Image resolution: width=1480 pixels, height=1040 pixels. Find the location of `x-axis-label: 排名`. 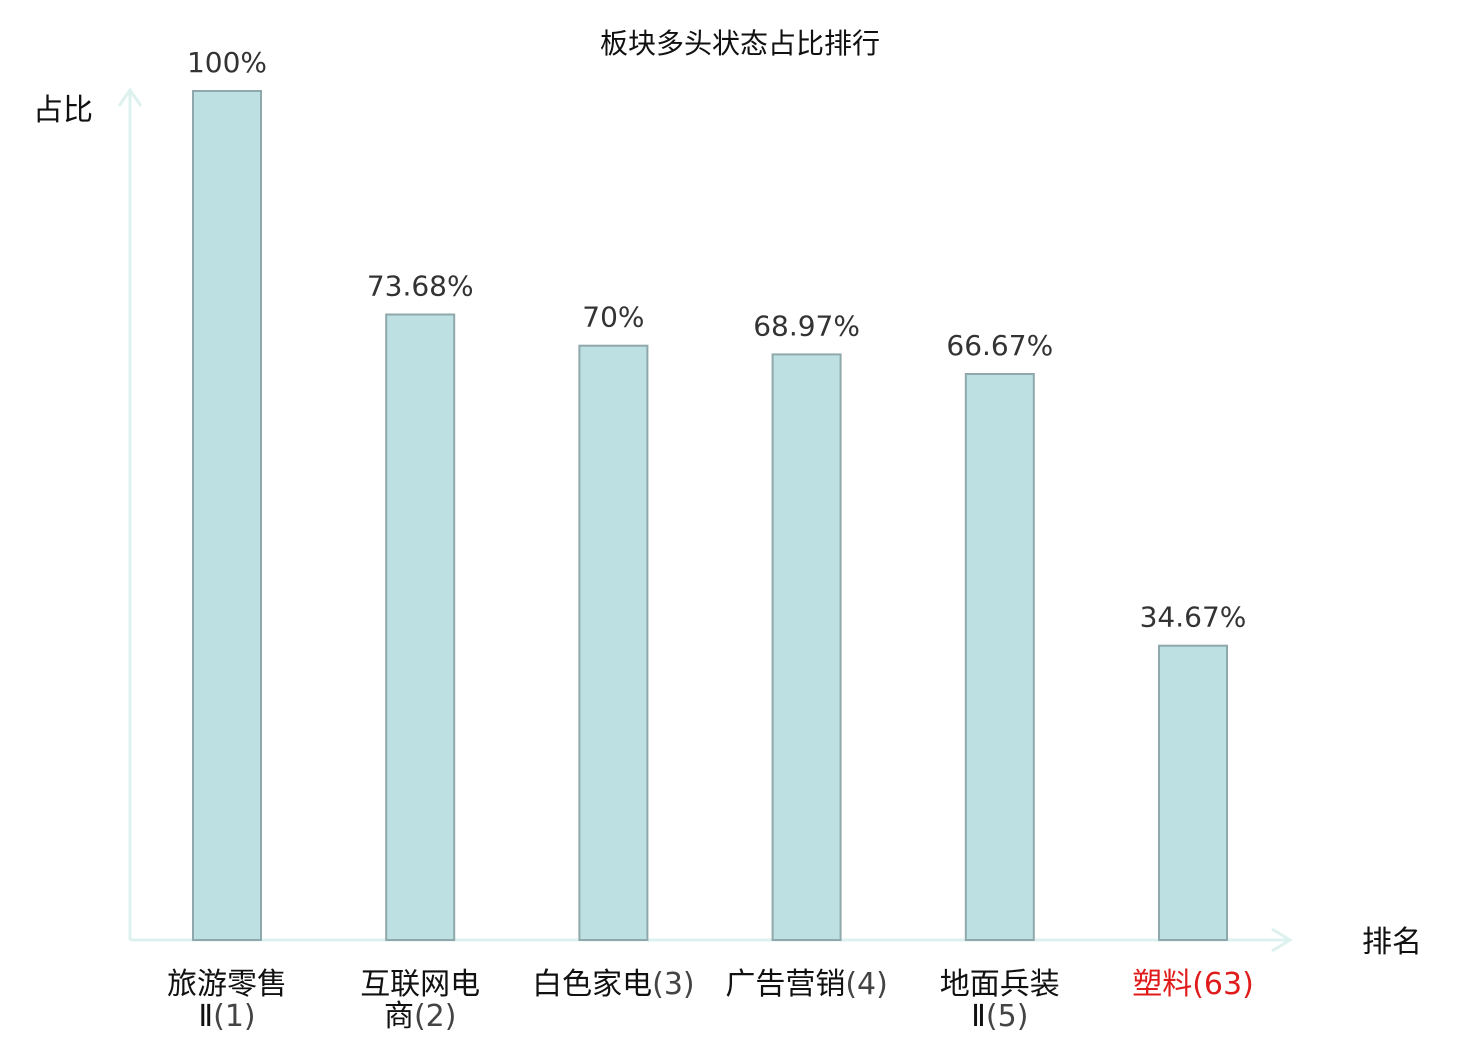

x-axis-label: 排名 is located at coordinates (1392, 942).